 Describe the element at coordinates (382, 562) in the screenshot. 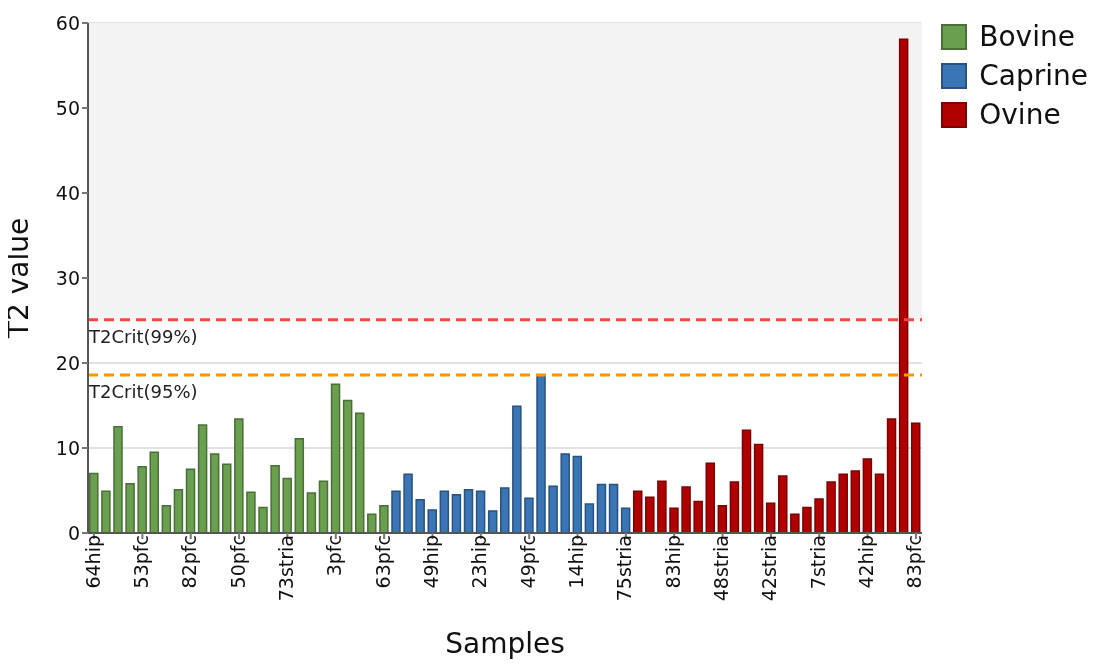

I see `x-tick-label: 63pfc` at that location.